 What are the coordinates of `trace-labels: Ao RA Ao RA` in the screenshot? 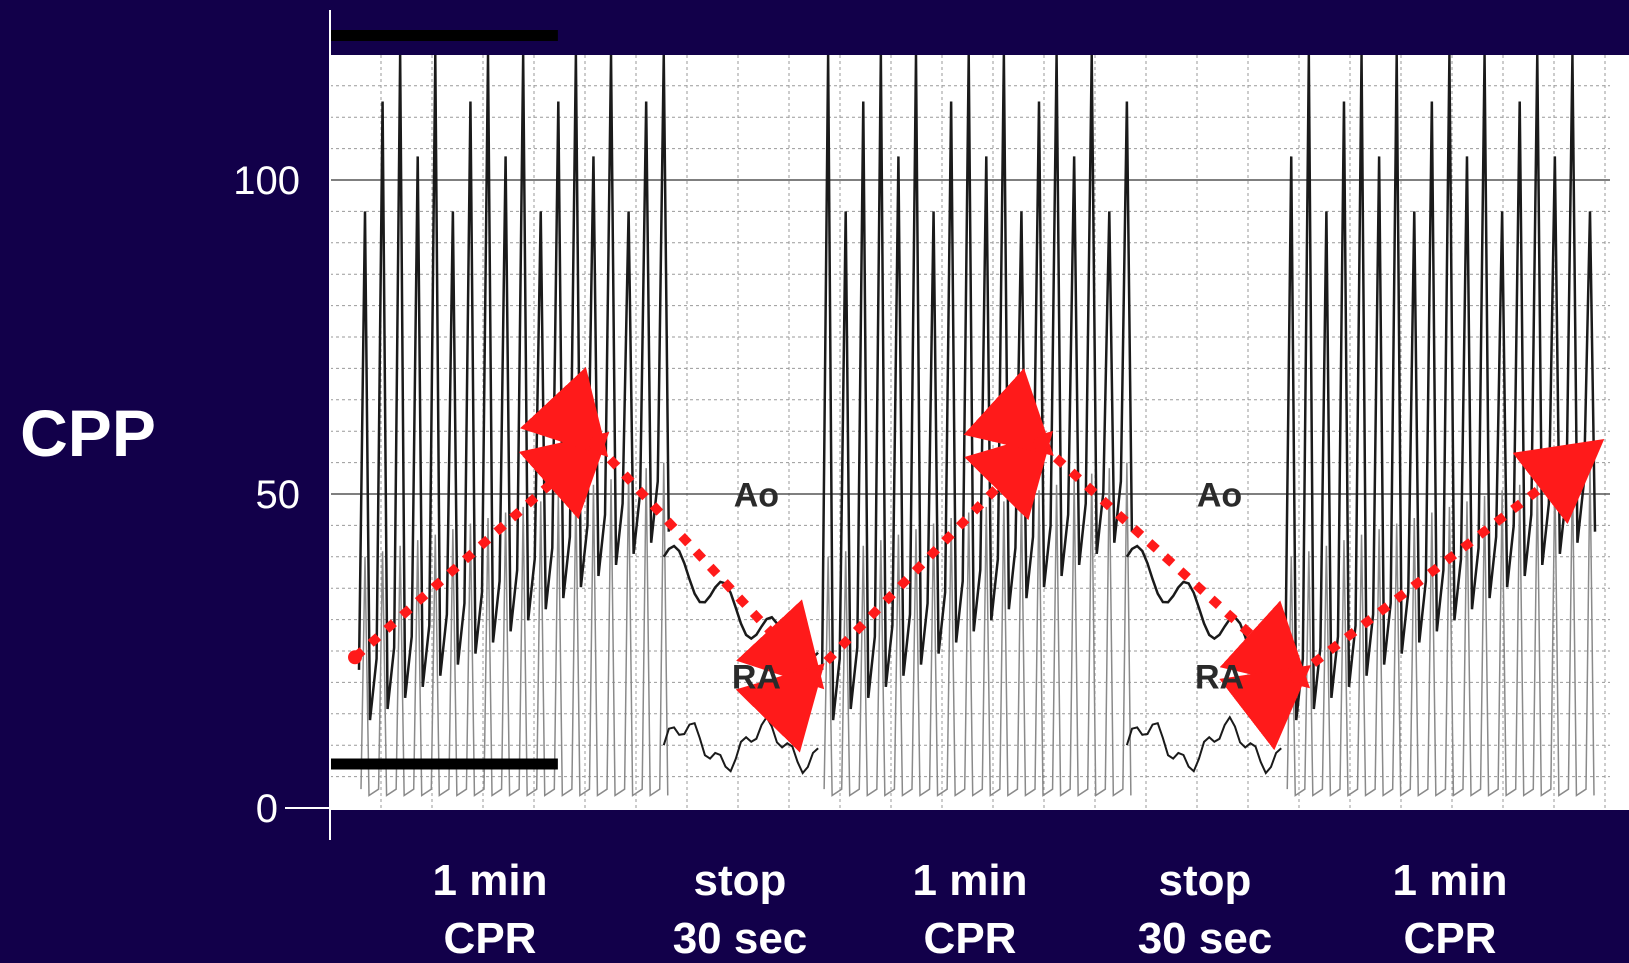 It's located at (988, 587).